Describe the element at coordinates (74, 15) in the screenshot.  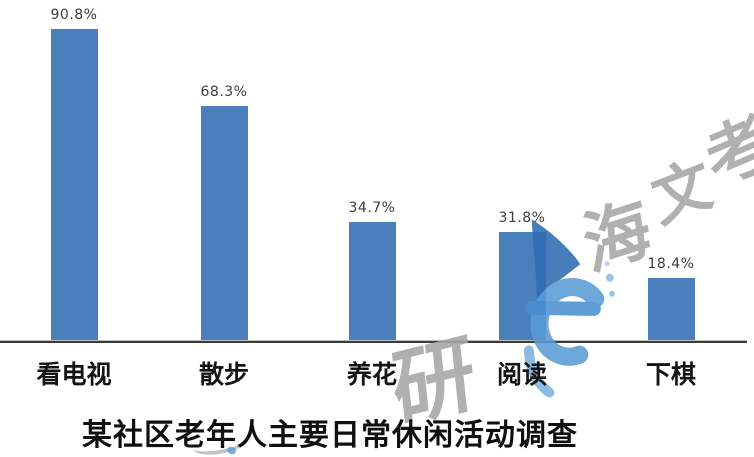
I see `bar-value-label: 90.8%` at that location.